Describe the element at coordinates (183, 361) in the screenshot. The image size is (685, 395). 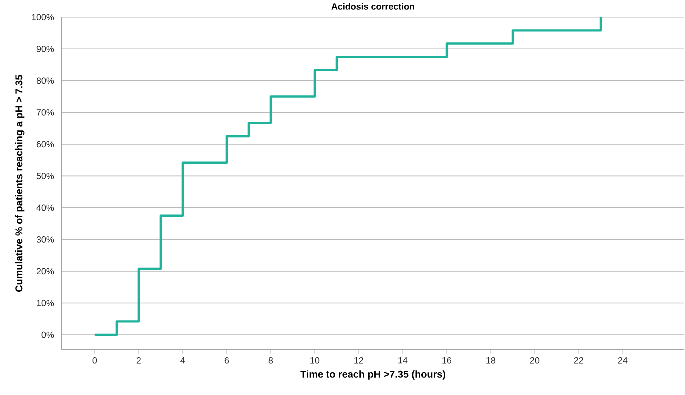
I see `x-tick-label: 4` at that location.